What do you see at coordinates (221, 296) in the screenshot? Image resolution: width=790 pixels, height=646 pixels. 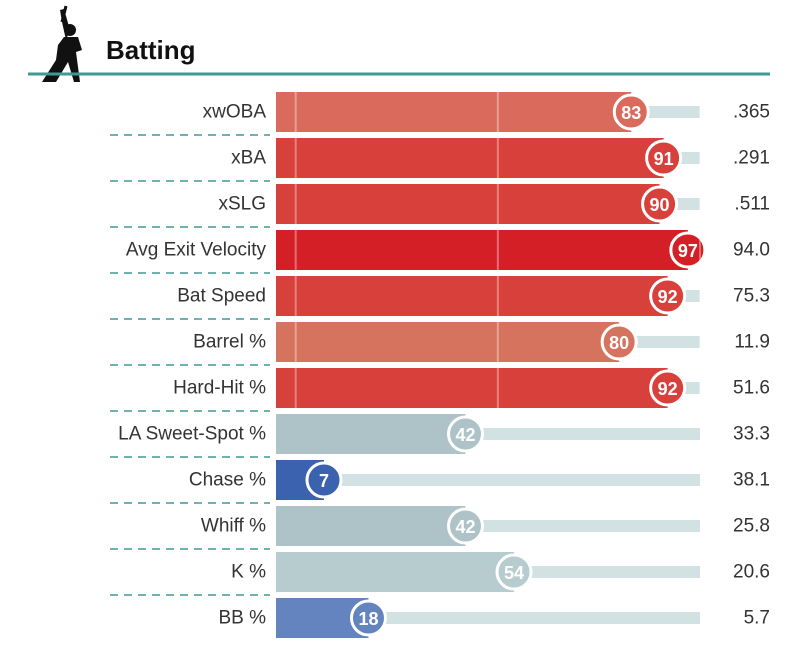 I see `row-label: Bat Speed` at bounding box center [221, 296].